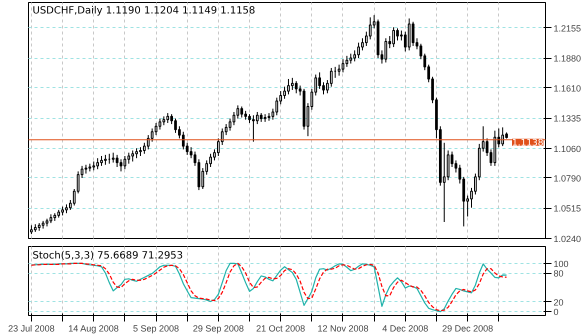 The image size is (584, 336). Describe the element at coordinates (559, 302) in the screenshot. I see `y-tick-label: 20` at that location.